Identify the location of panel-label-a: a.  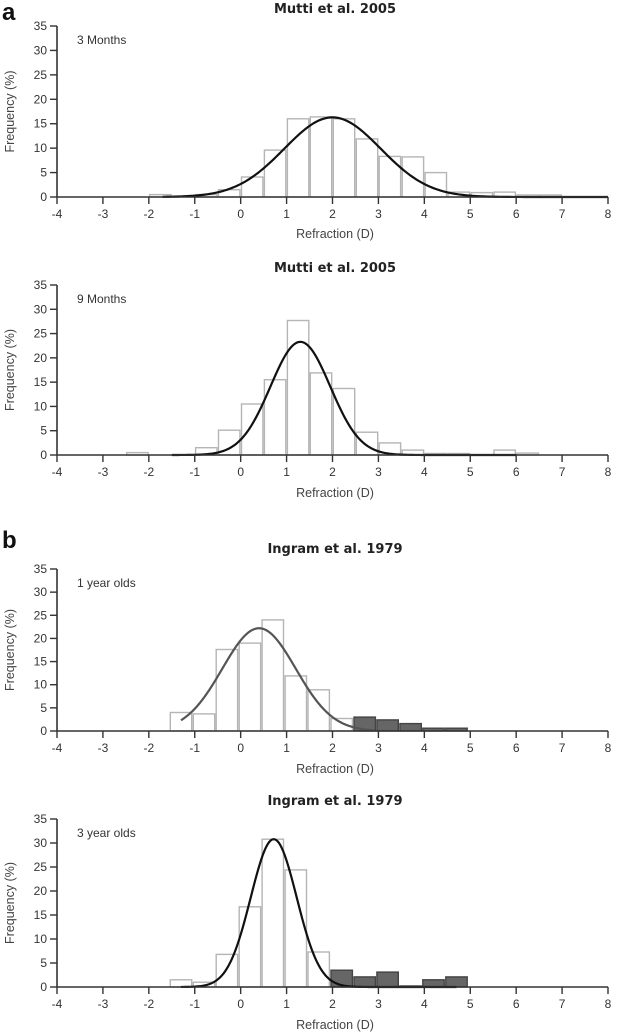
(9, 13).